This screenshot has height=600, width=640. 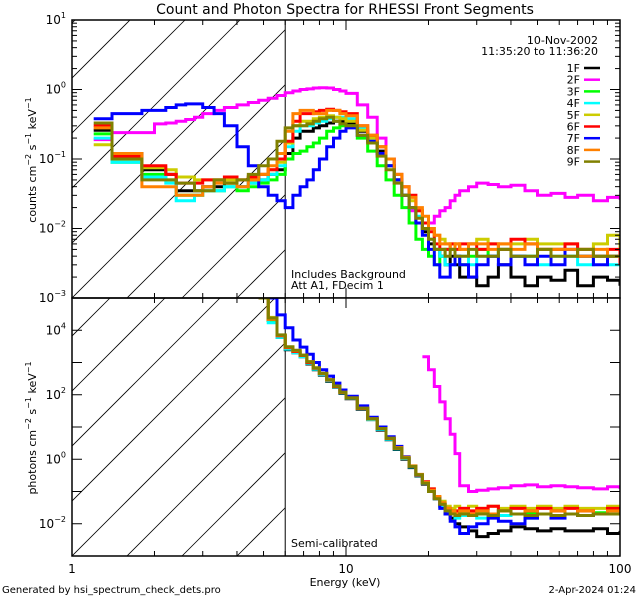 I want to click on annotation-semicalibrated: Semi-calibrated, so click(x=334, y=543).